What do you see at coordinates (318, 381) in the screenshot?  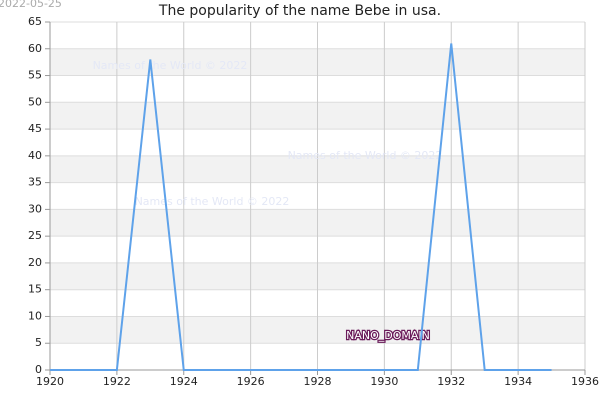 I see `x-tick-label: 1928` at bounding box center [318, 381].